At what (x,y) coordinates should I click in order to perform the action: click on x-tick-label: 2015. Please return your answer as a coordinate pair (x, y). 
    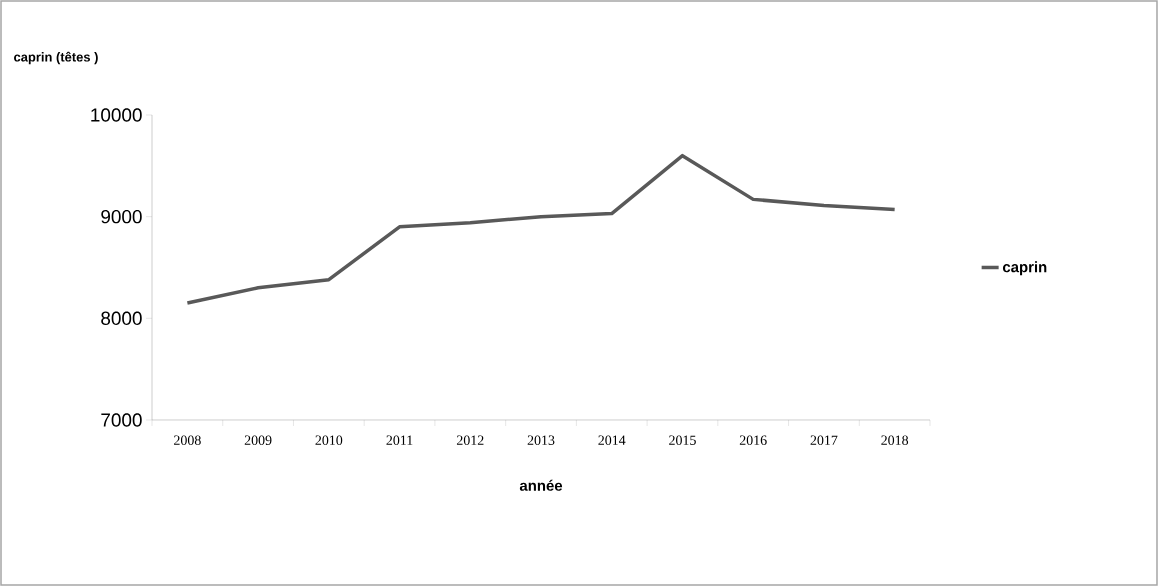
    Looking at the image, I should click on (682, 440).